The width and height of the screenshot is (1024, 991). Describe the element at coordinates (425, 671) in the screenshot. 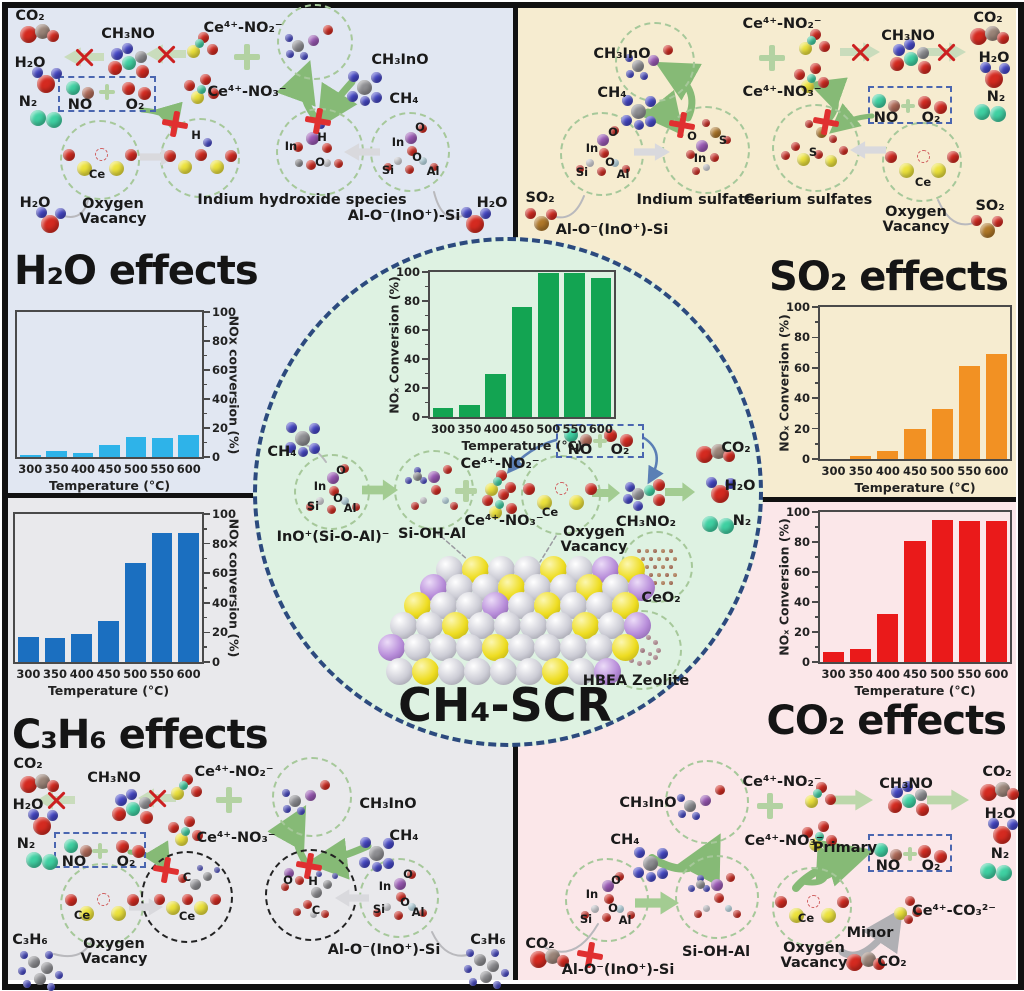

I see `sphere-cerium` at that location.